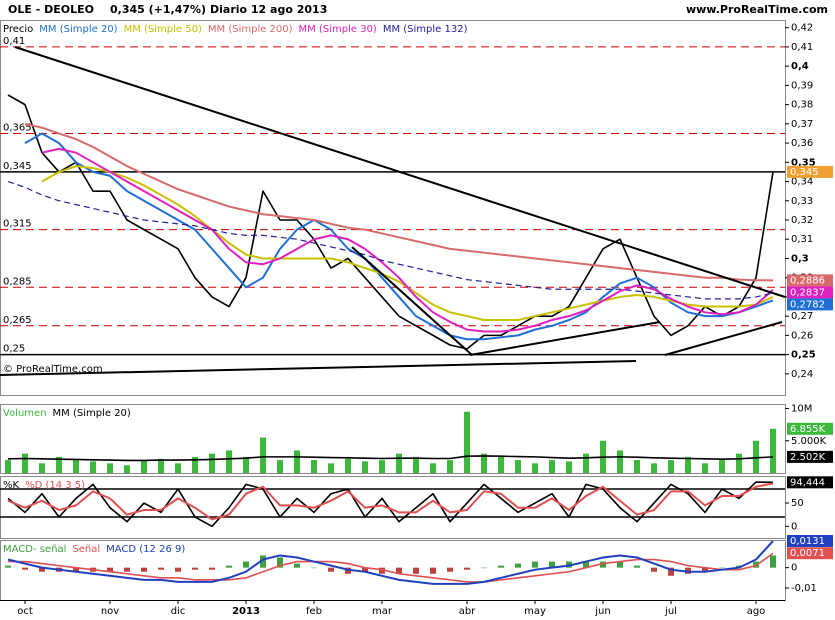 The image size is (835, 620). What do you see at coordinates (25, 413) in the screenshot?
I see `legend-entry: Volumen` at bounding box center [25, 413].